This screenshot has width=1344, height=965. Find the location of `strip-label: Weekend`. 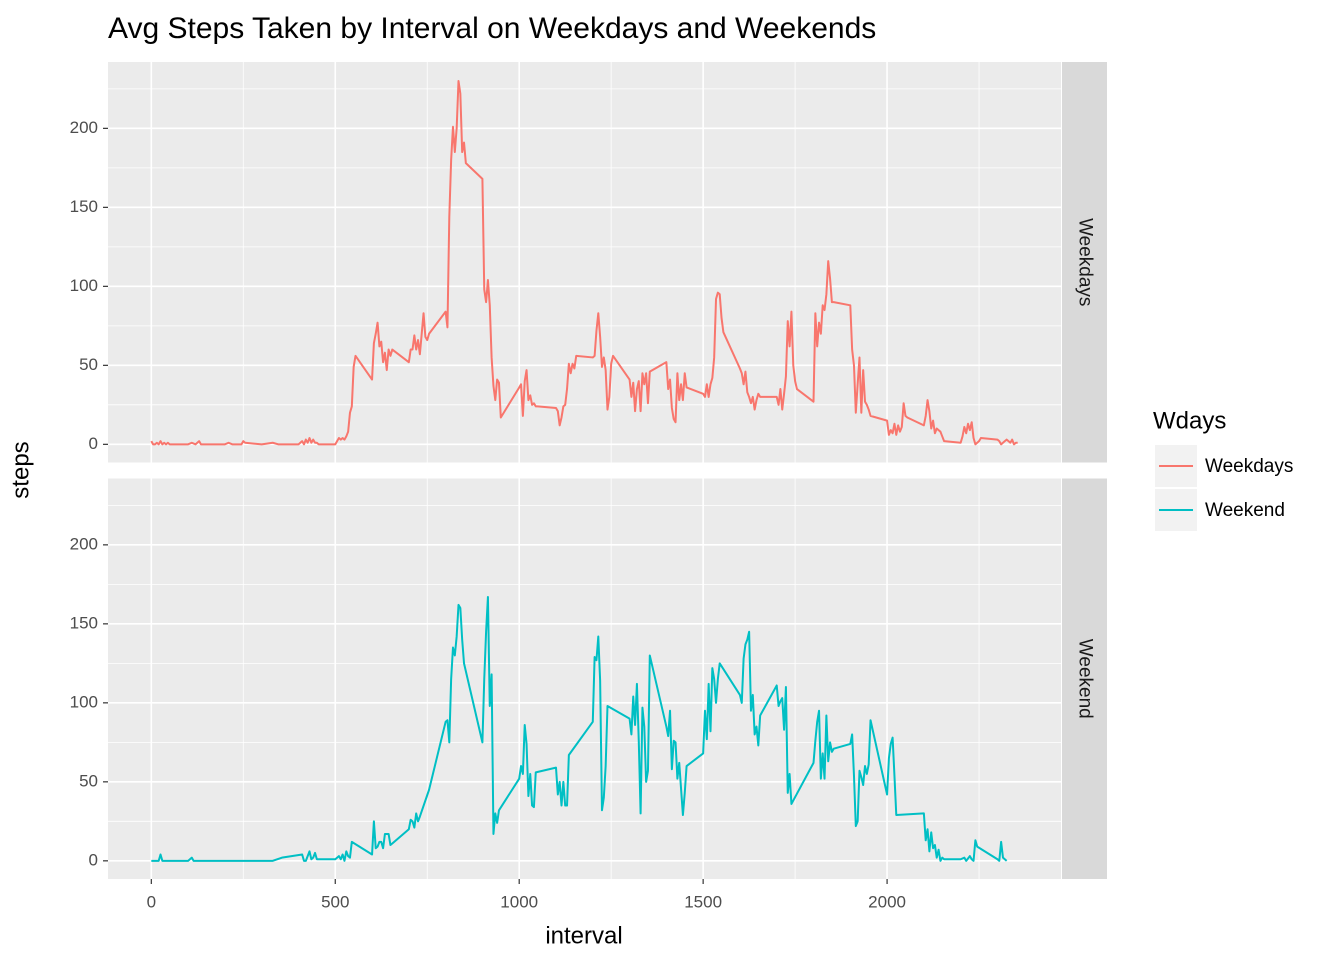

strip-label: Weekend is located at coordinates (1084, 679).